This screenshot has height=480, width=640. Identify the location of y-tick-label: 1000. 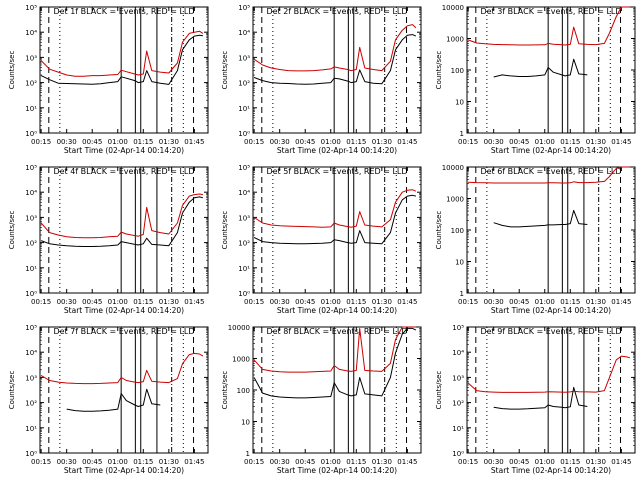
(455, 200).